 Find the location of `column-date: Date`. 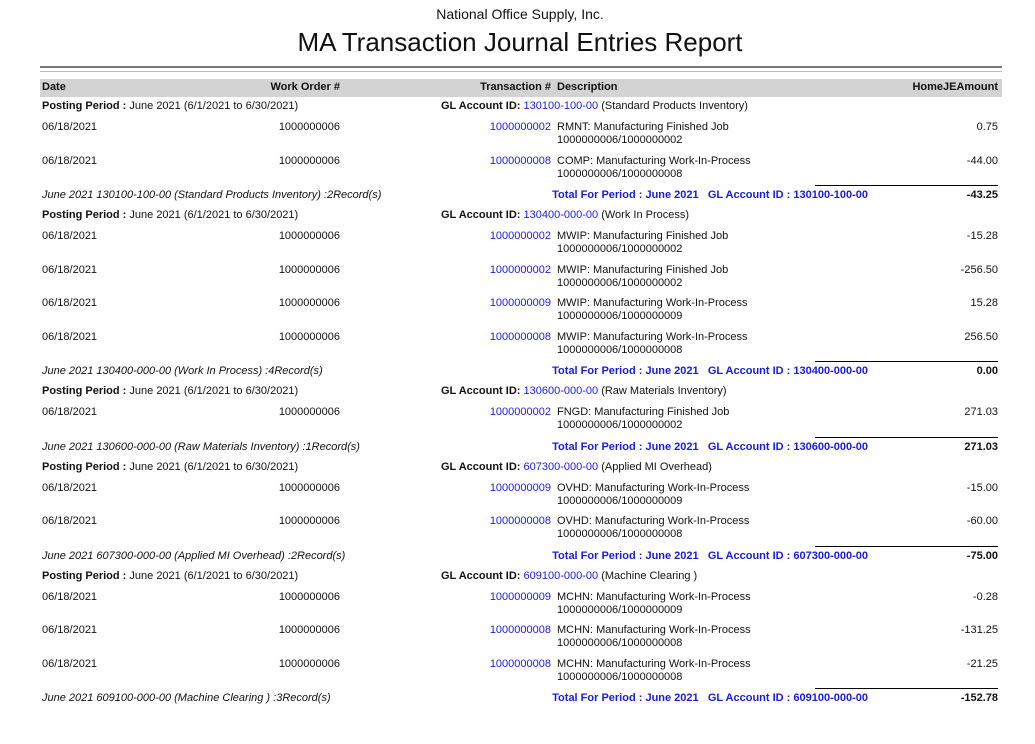

column-date: Date is located at coordinates (54, 87).